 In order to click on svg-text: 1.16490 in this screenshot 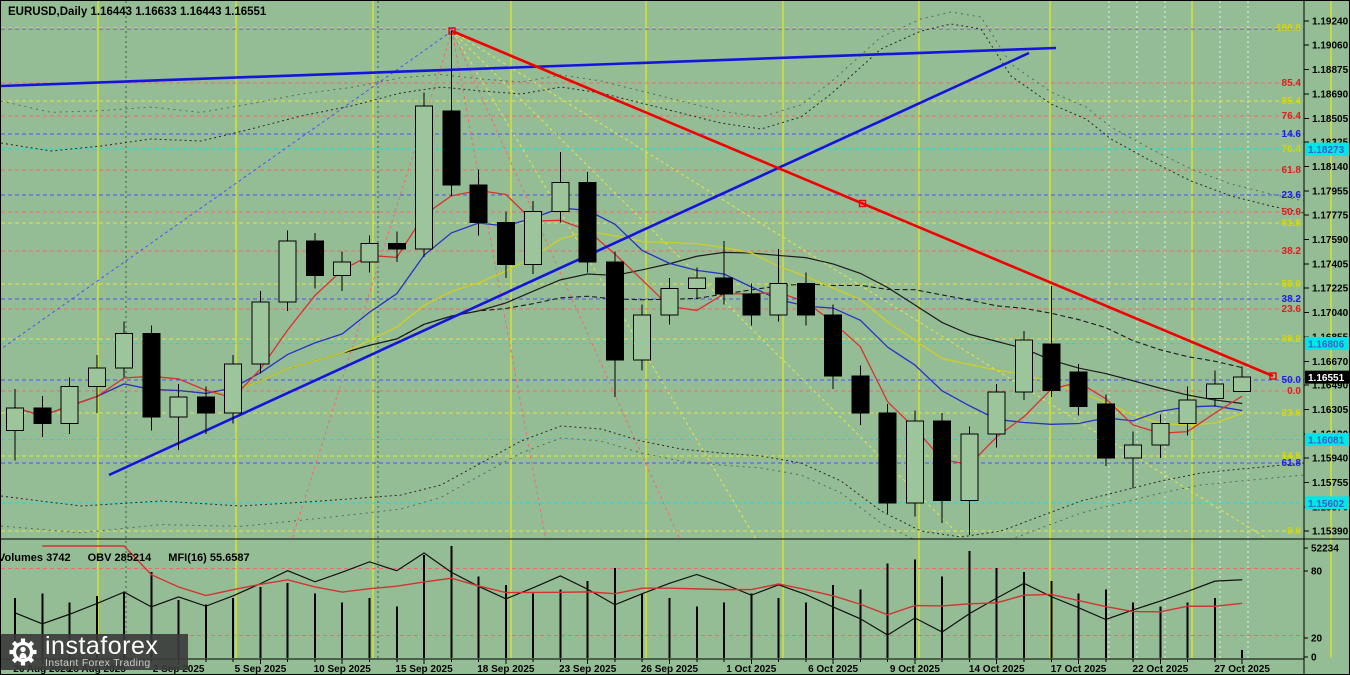, I will do `click(1330, 386)`.